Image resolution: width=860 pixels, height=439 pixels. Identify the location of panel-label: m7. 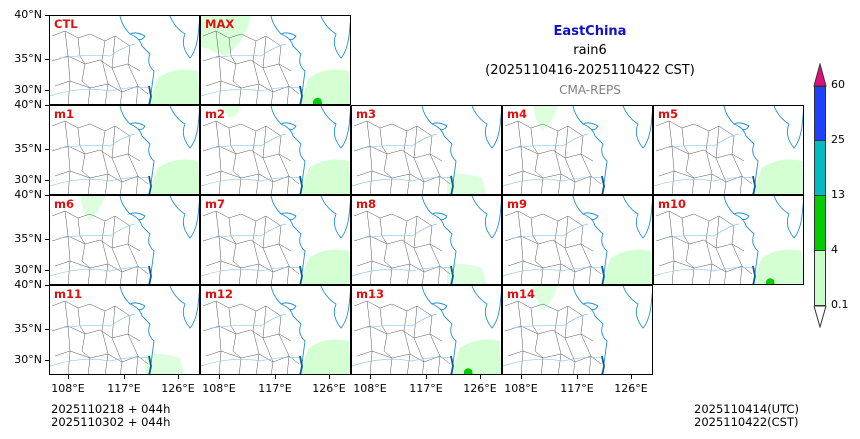
(215, 204).